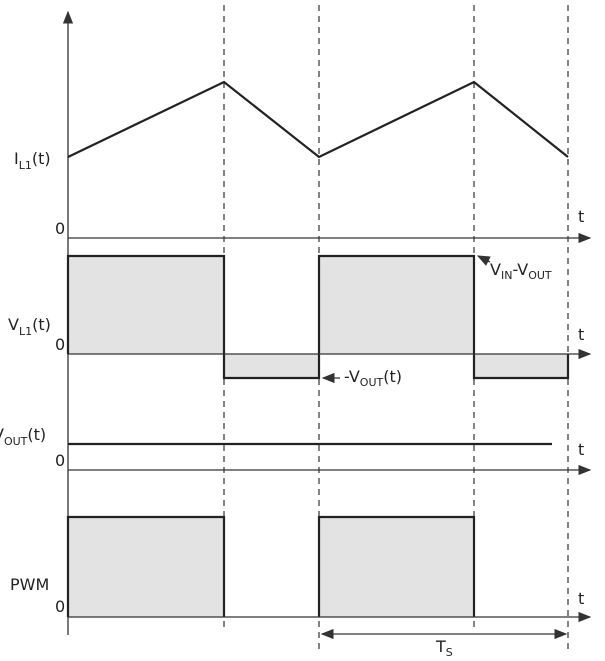 The height and width of the screenshot is (661, 605). Describe the element at coordinates (16, 158) in the screenshot. I see `label-main: I` at that location.